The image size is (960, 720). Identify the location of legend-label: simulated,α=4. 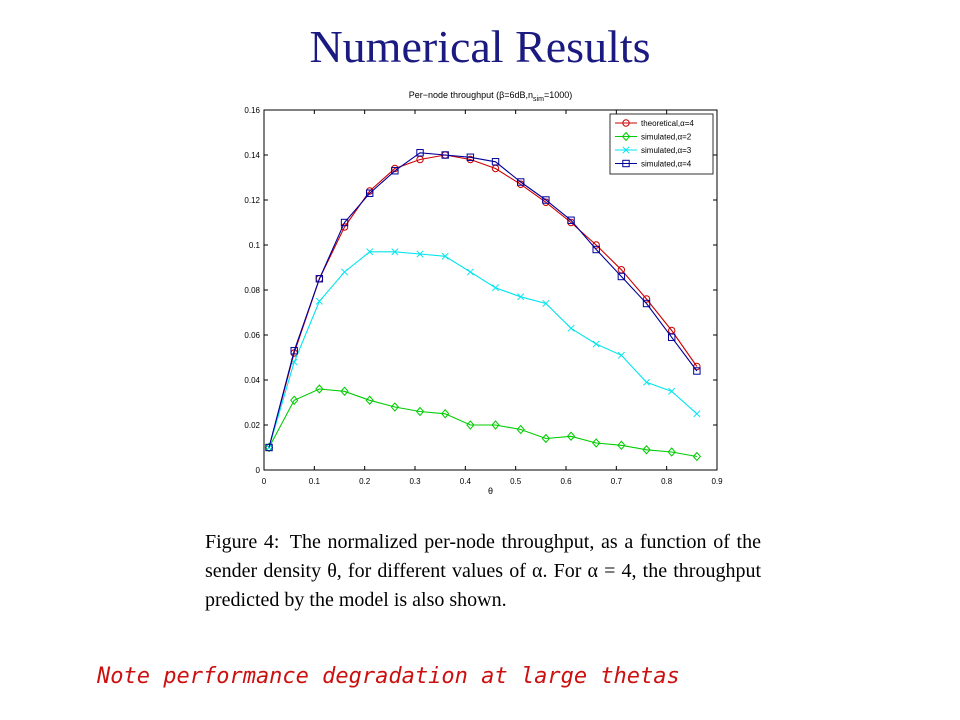
(666, 164).